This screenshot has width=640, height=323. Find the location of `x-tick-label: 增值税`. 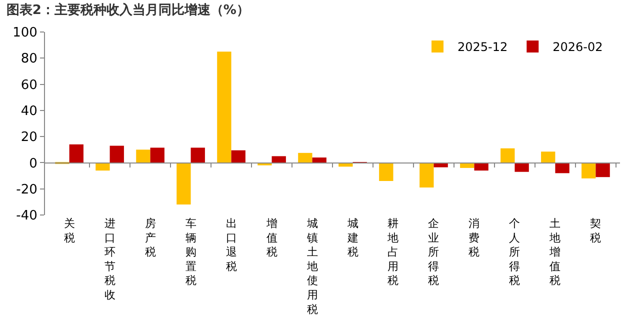

x-tick-label: 增值税 is located at coordinates (271, 238).